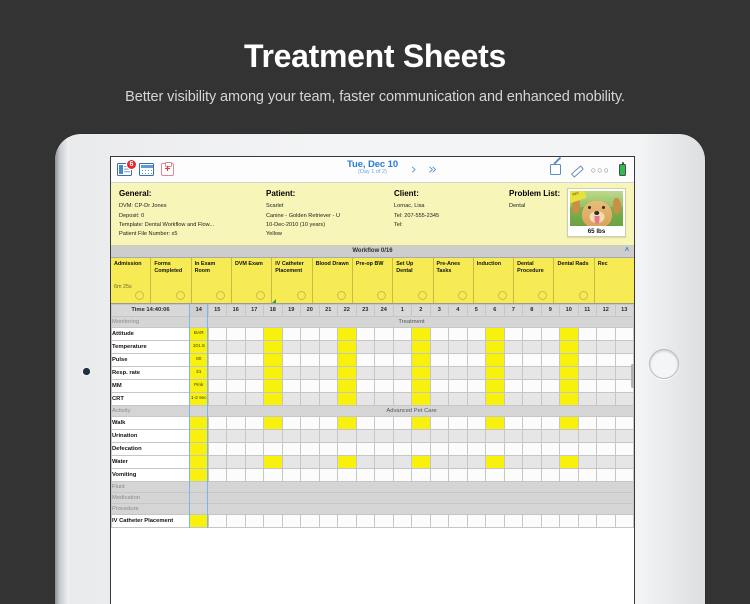  What do you see at coordinates (254, 310) in the screenshot?
I see `grid-column-header: 17` at bounding box center [254, 310].